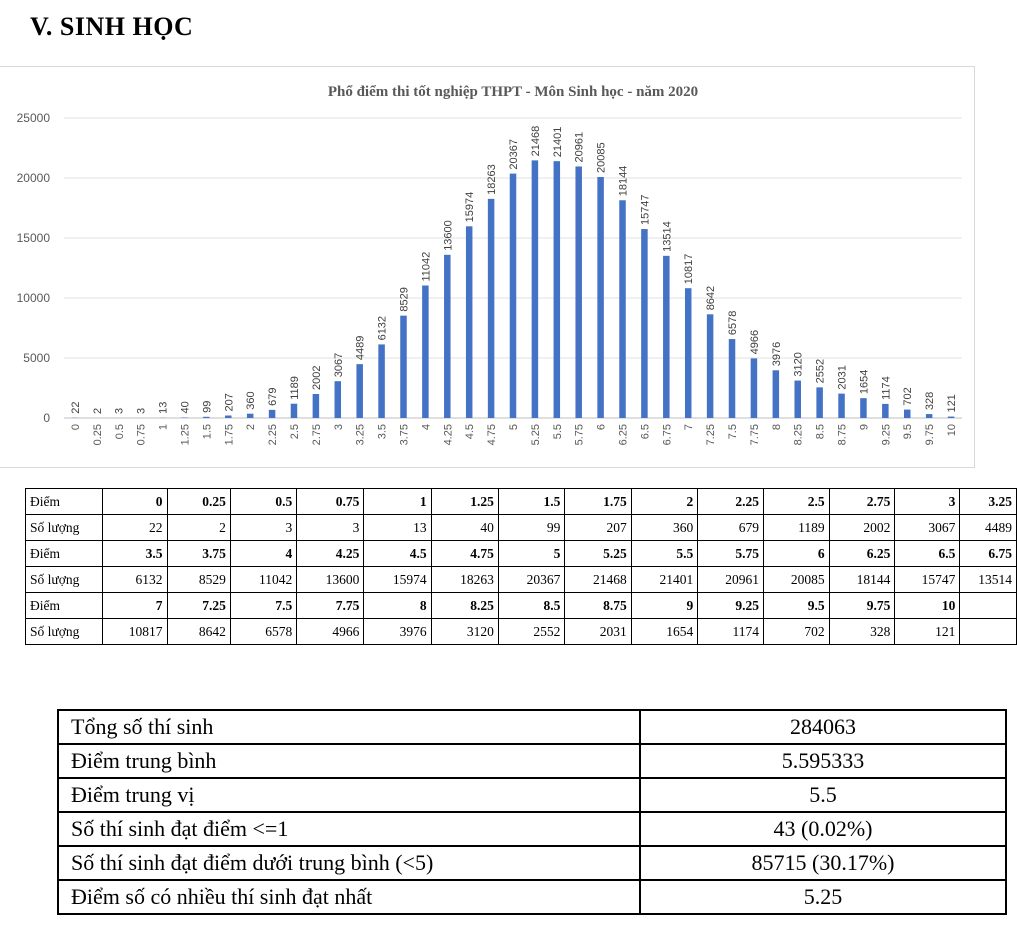 Image resolution: width=1017 pixels, height=925 pixels. I want to click on score-cell: 7, so click(135, 605).